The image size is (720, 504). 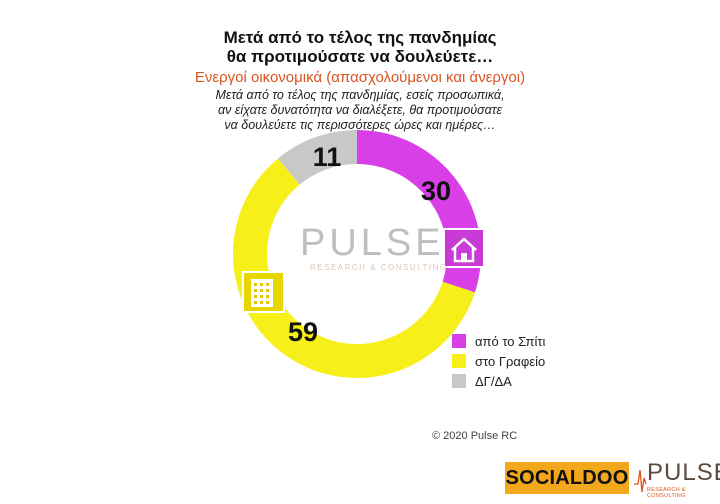 I want to click on copyright-text: © 2020 Pulse RC, so click(x=475, y=436).